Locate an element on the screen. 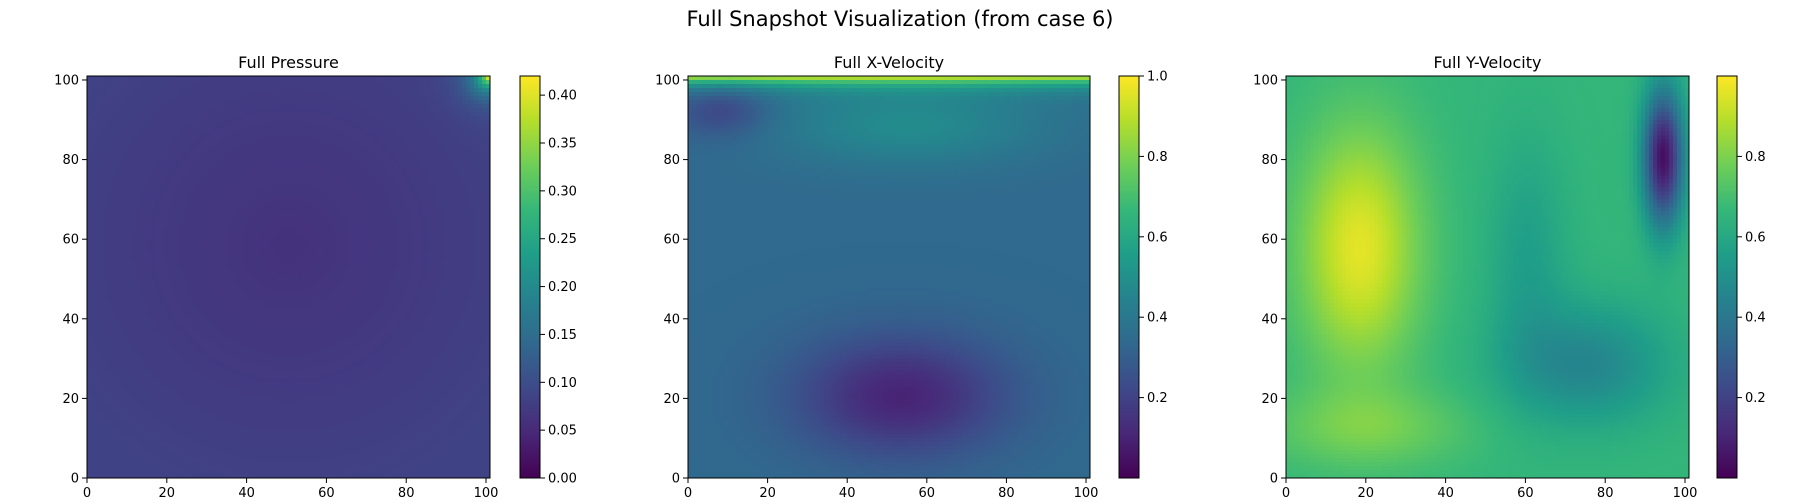  colorbar-tick-label: 0.10 is located at coordinates (562, 383).